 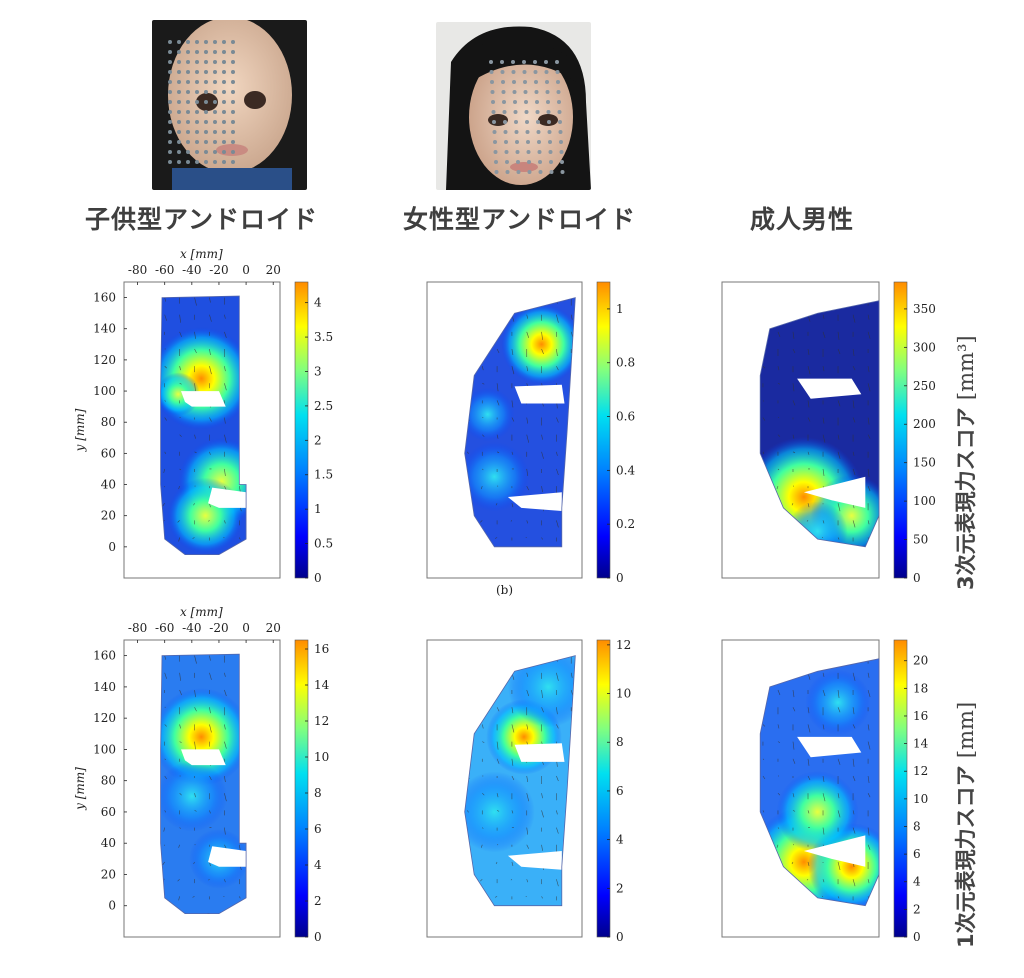 What do you see at coordinates (108, 812) in the screenshot?
I see `y-tick-label: 60` at bounding box center [108, 812].